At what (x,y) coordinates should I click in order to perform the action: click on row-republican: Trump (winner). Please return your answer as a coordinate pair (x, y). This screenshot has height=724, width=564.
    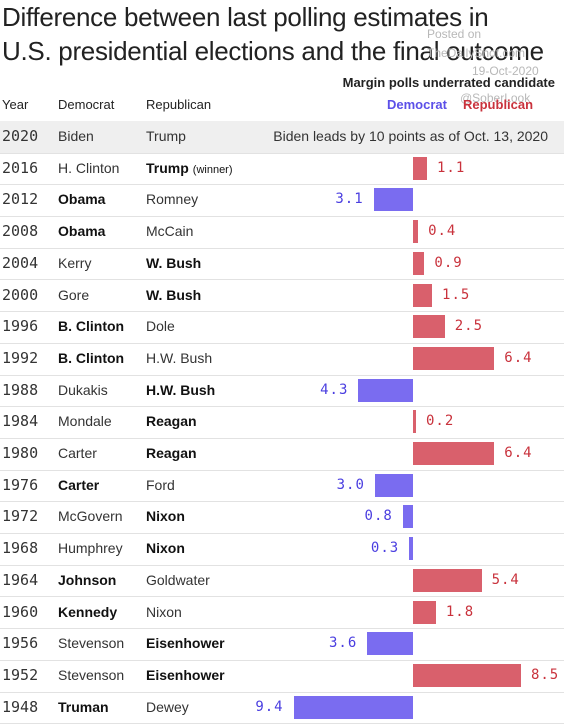
    Looking at the image, I should click on (189, 167).